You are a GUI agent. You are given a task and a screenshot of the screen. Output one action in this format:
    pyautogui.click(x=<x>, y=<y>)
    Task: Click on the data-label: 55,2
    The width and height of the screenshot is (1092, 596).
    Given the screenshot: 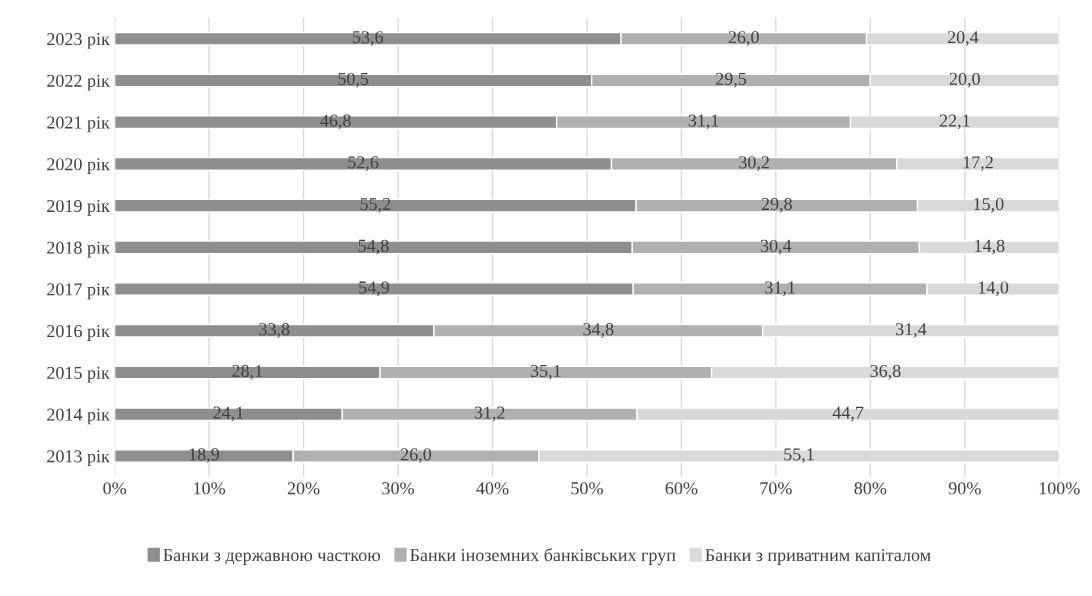 What is the action you would take?
    pyautogui.click(x=375, y=205)
    